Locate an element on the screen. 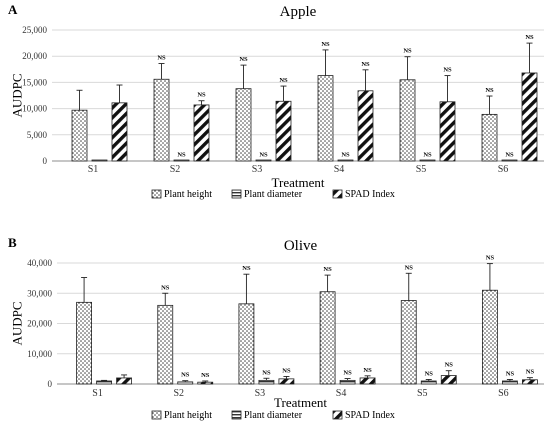 This screenshot has width=550, height=434. y-tick-label: 25,000 is located at coordinates (34, 30).